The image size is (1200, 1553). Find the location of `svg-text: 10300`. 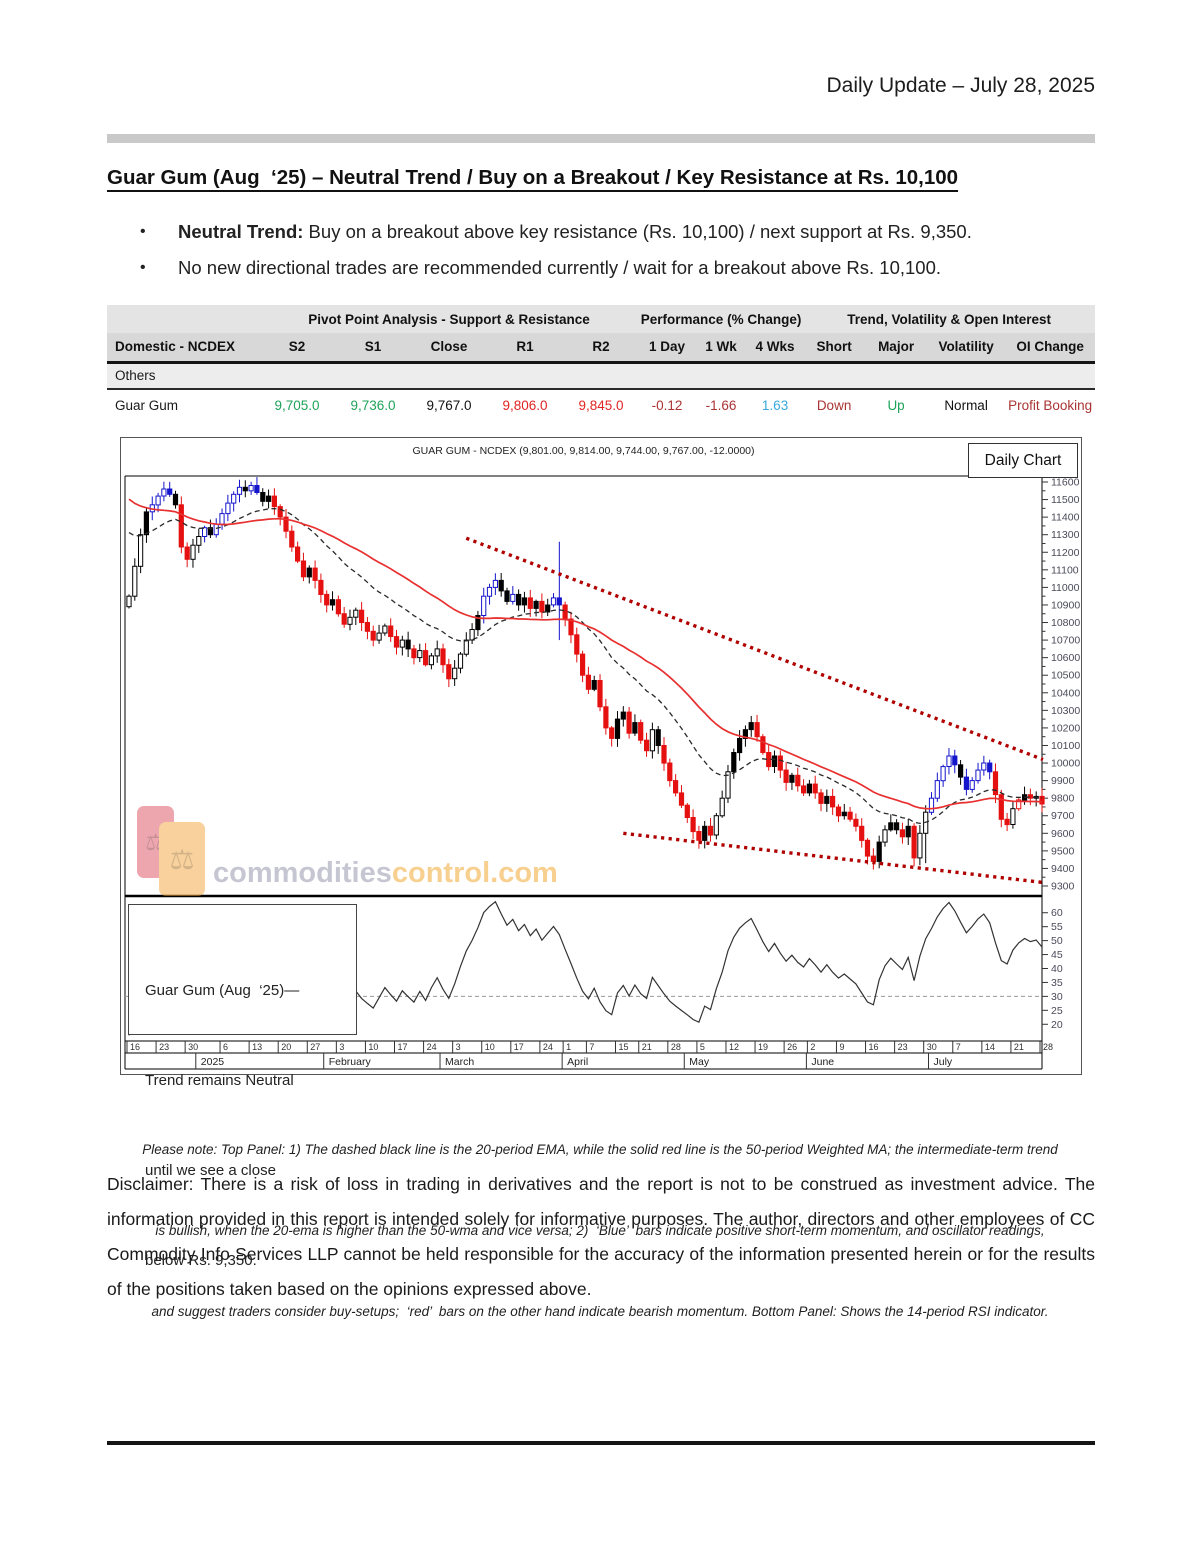

svg-text: 10300 is located at coordinates (1065, 711).